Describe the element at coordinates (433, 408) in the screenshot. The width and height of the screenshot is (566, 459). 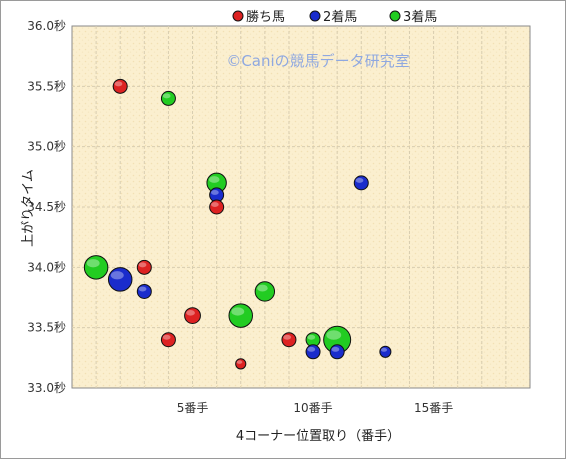
I see `x-tick-label: 15番手` at that location.